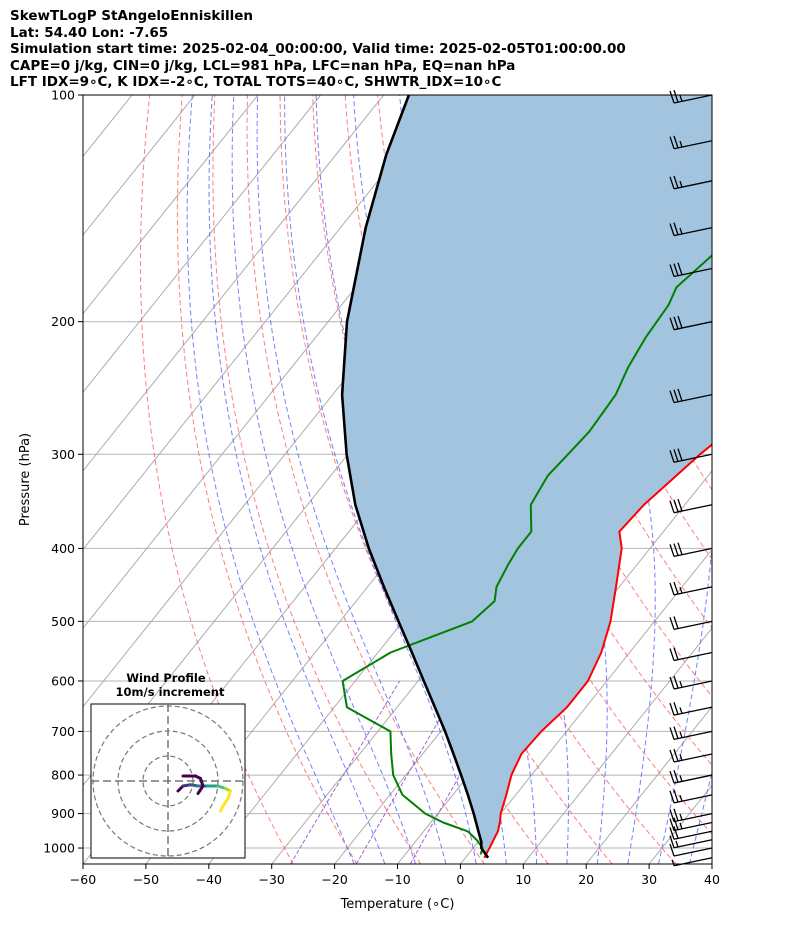 This screenshot has height=937, width=794. What do you see at coordinates (170, 692) in the screenshot?
I see `hodograph-subtitle: 10m/s increment` at bounding box center [170, 692].